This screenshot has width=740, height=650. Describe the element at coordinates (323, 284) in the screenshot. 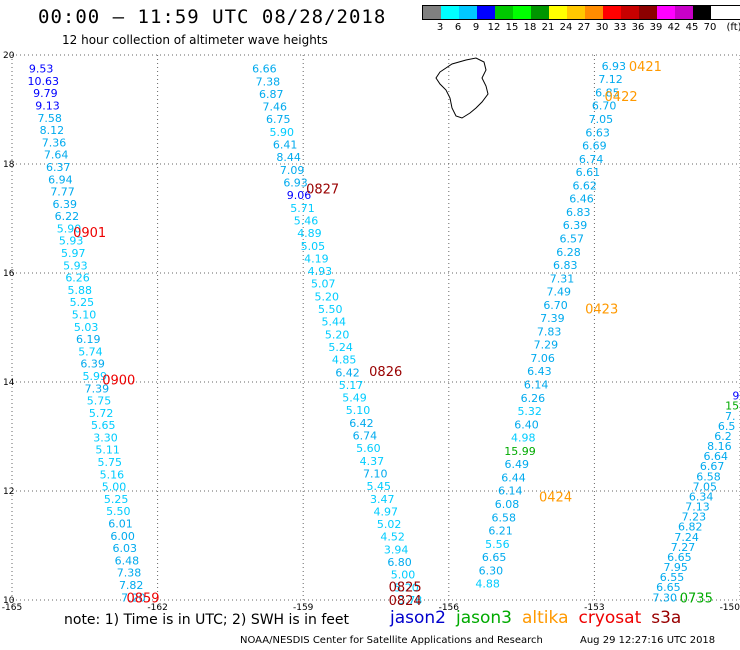

I see `wave-height-value: 5.07` at that location.